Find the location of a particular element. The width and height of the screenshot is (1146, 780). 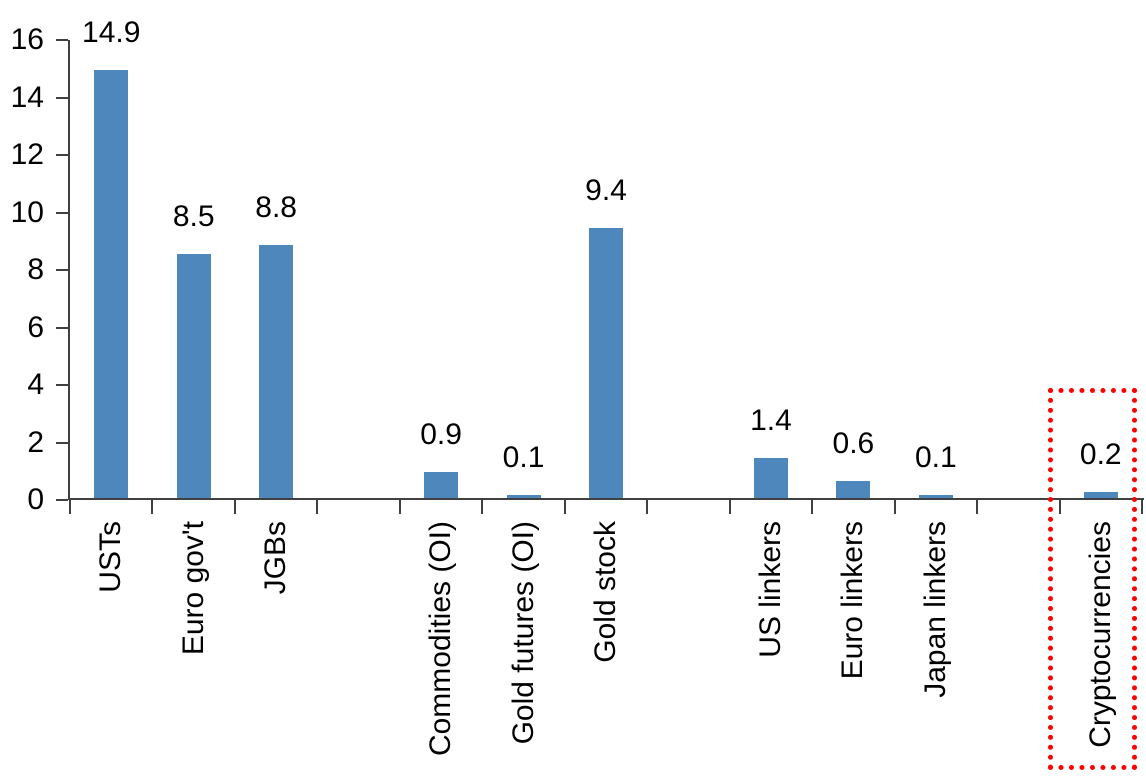

y-tick-label-4: 4 is located at coordinates (35, 384).